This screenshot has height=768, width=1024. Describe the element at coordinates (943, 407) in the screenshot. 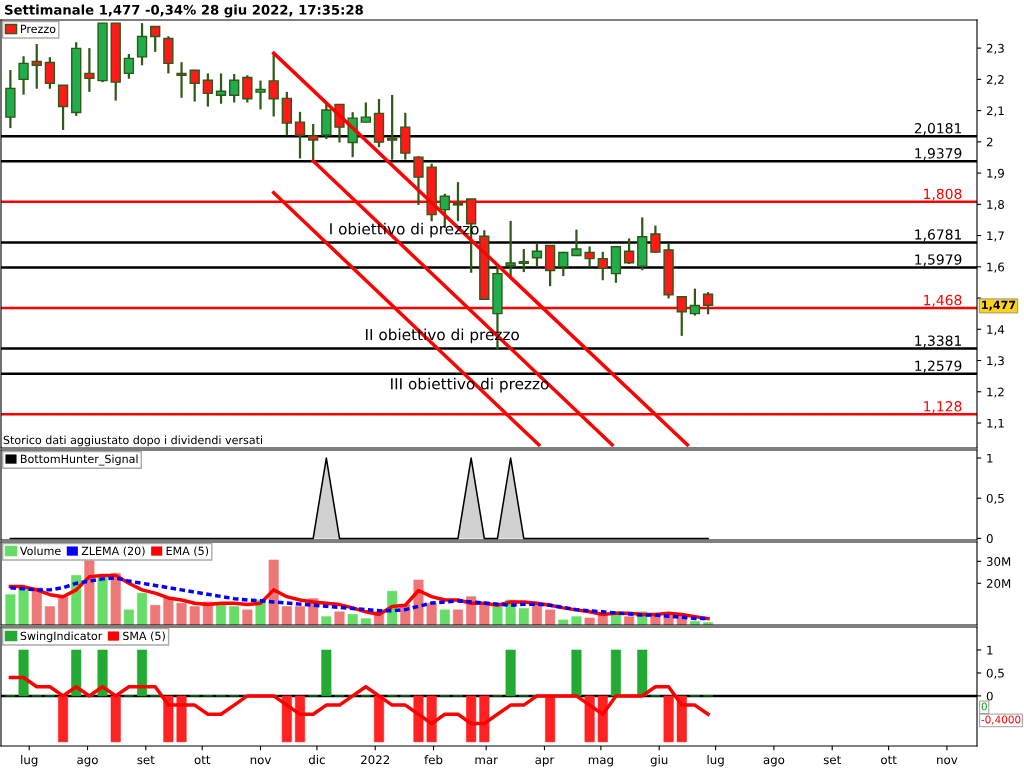

I see `ref-line-label: 1,128` at that location.